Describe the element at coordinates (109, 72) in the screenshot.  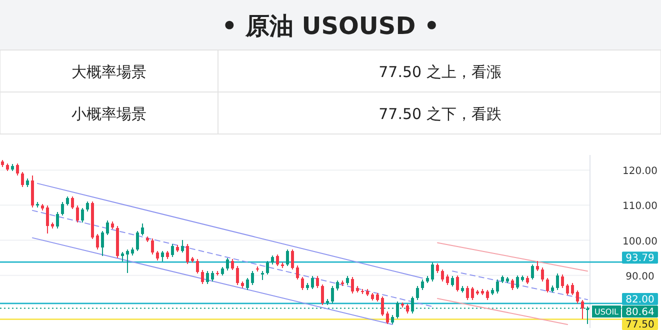
I see `text: 大概率場景` at that location.